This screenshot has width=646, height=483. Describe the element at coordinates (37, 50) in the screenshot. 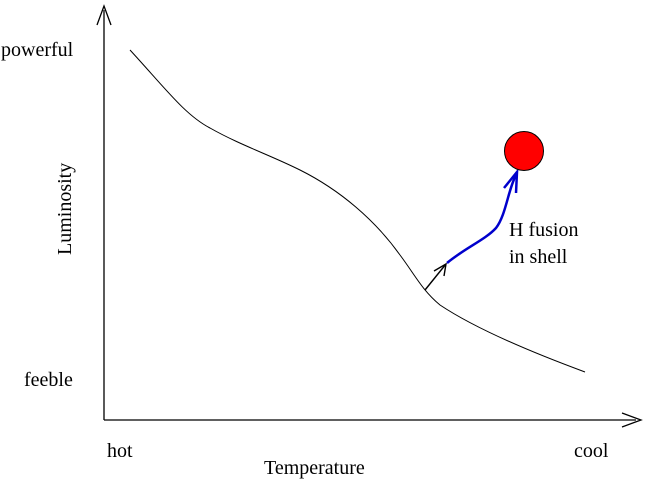

I see `y-high-label: powerful` at that location.